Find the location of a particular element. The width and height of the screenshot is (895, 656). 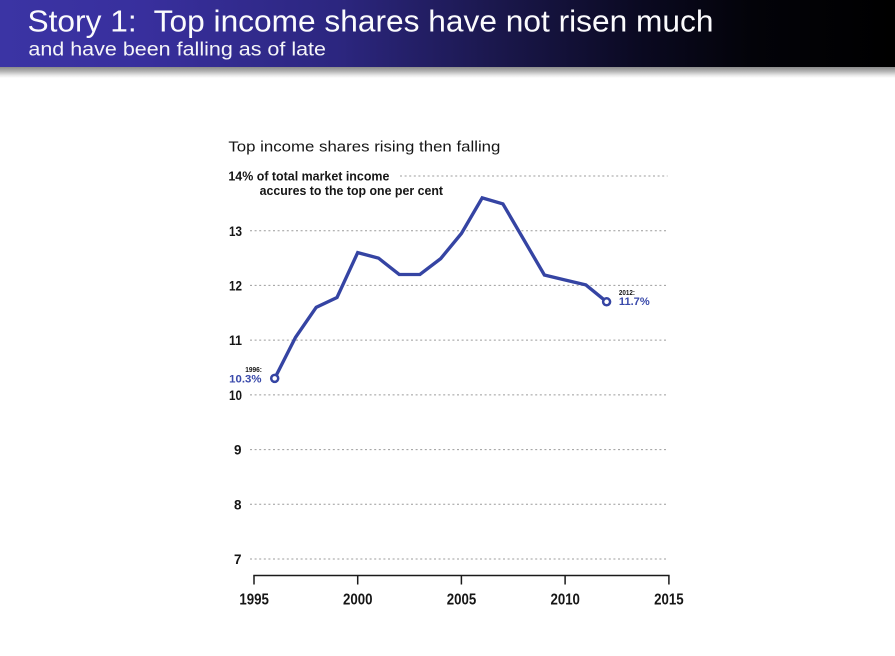

svg-text: 10.3% is located at coordinates (245, 379).